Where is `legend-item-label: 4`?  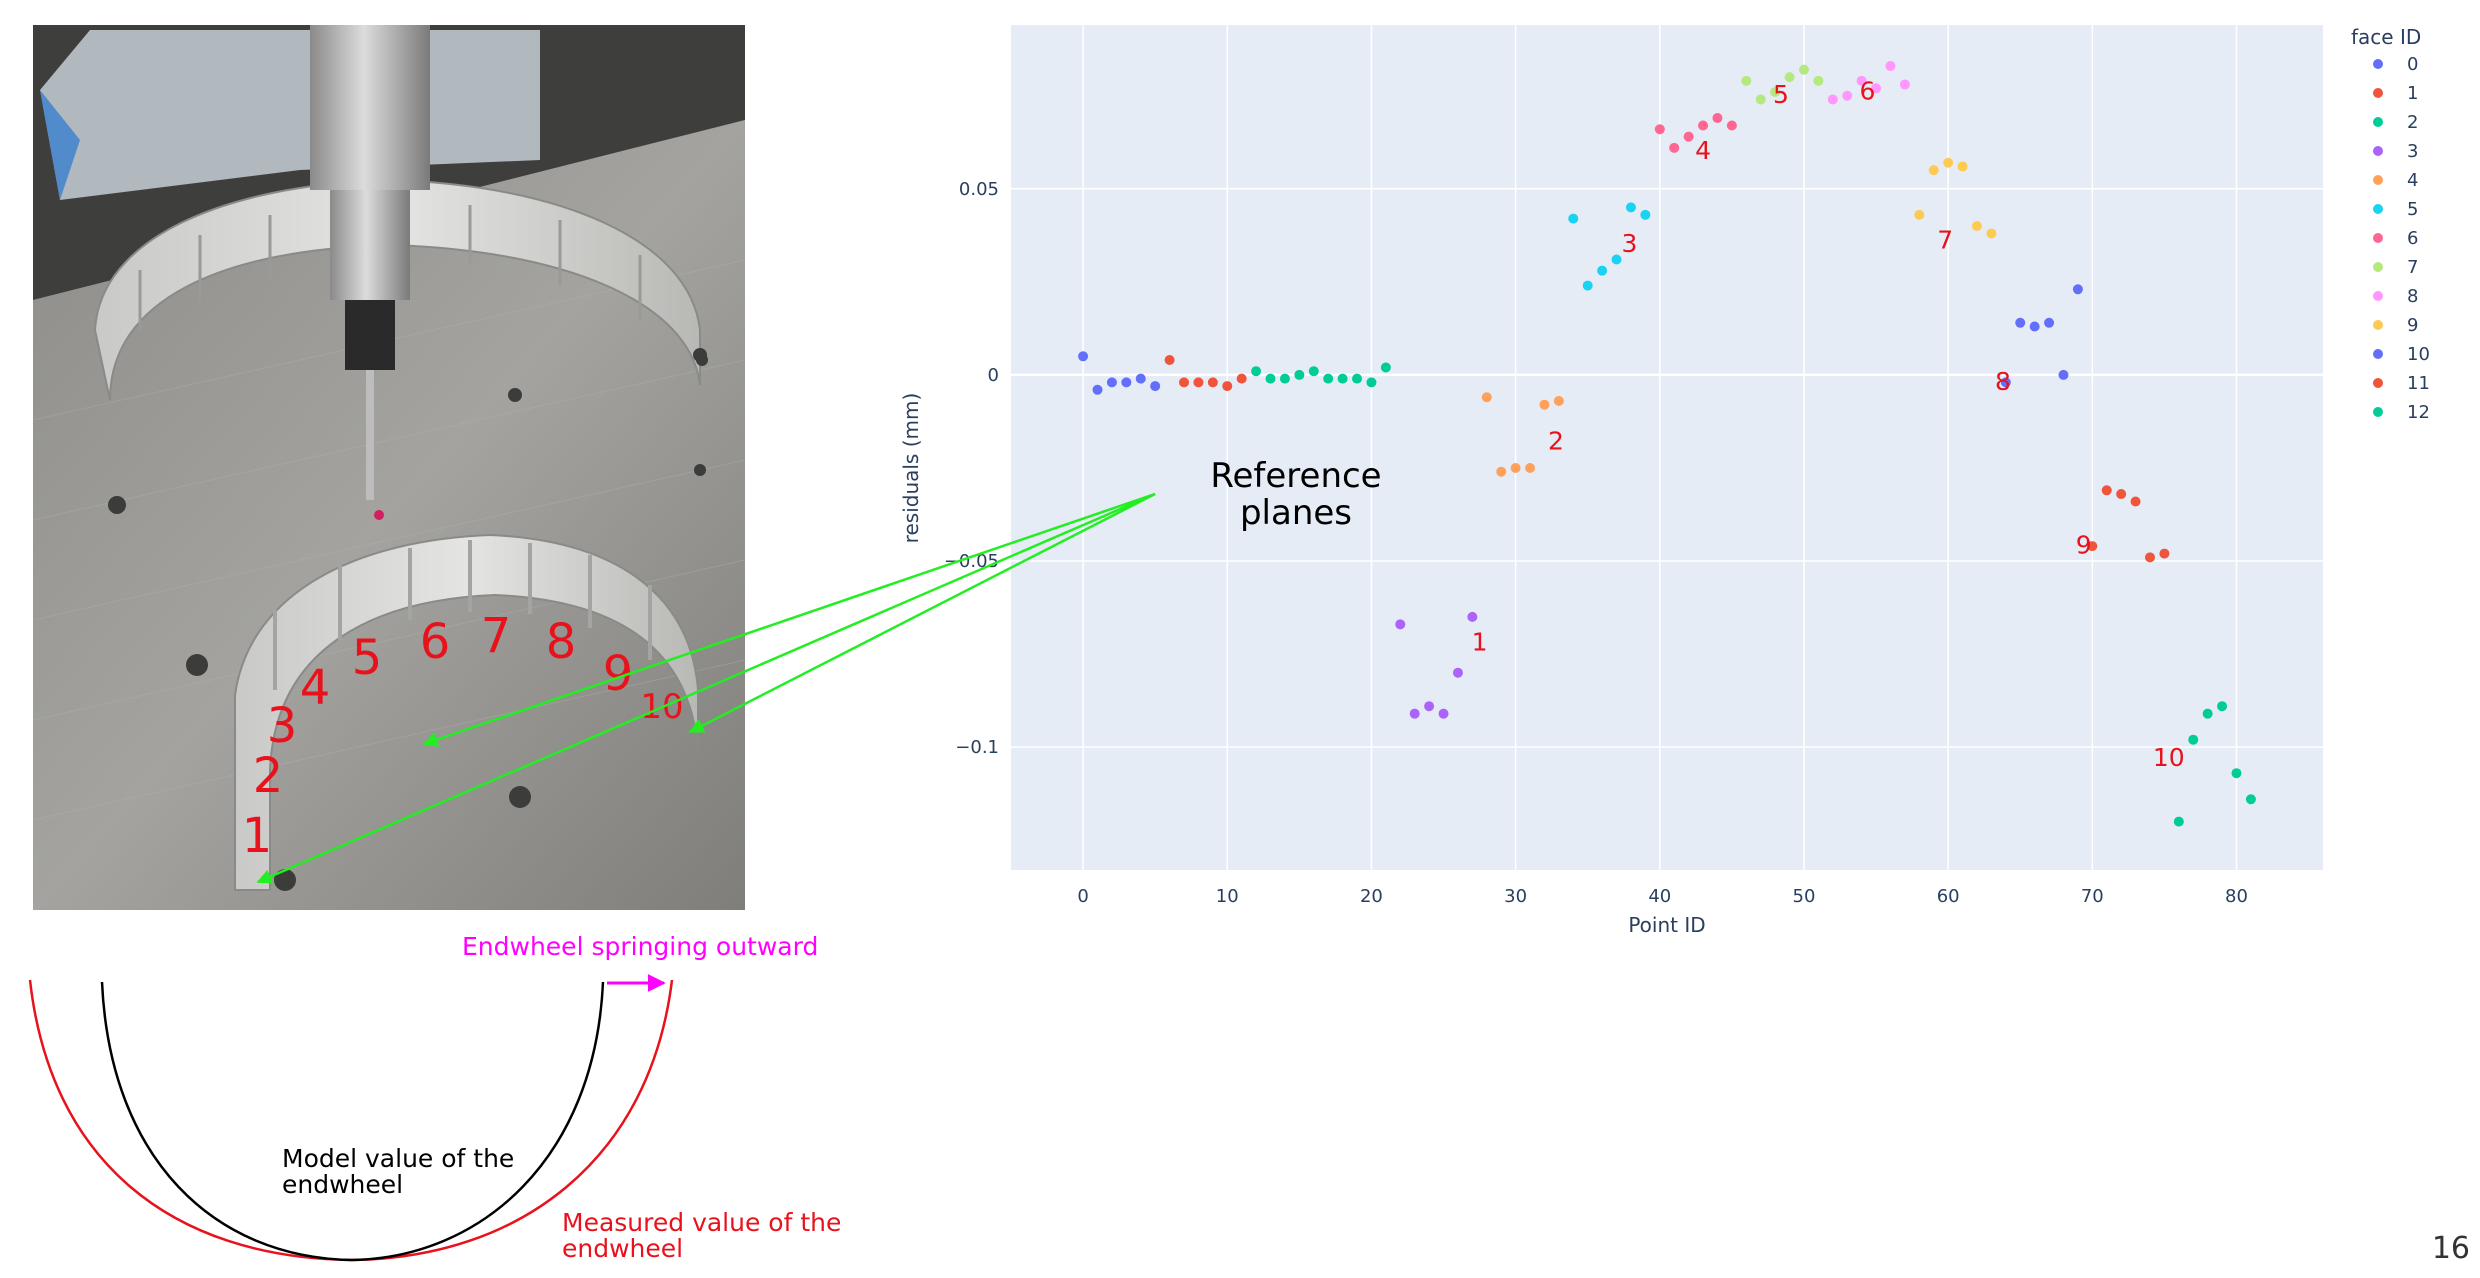 legend-item-label: 4 is located at coordinates (2412, 180).